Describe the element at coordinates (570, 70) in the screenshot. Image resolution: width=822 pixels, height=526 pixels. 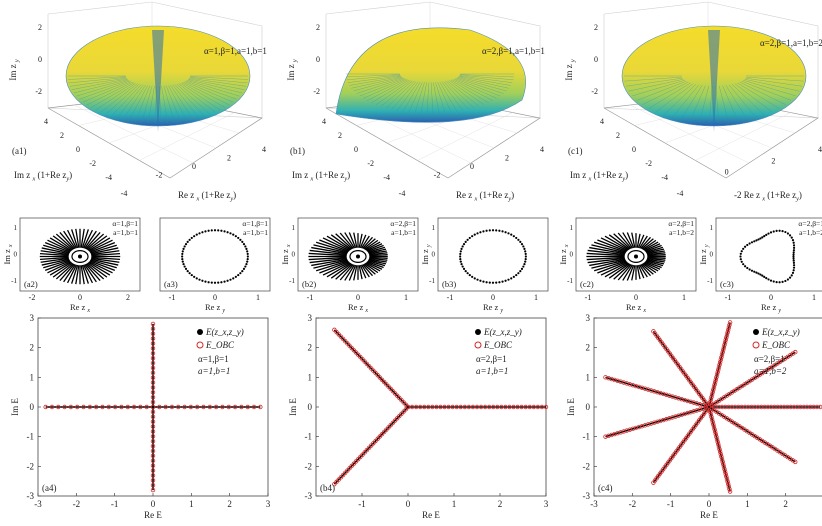
I see `z-axis-label: Im z y` at that location.